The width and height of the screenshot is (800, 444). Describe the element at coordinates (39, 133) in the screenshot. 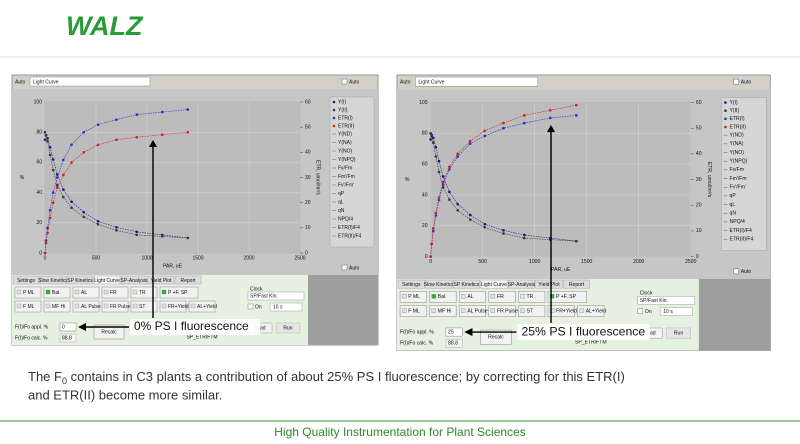

I see `y-tick-label: 80` at that location.